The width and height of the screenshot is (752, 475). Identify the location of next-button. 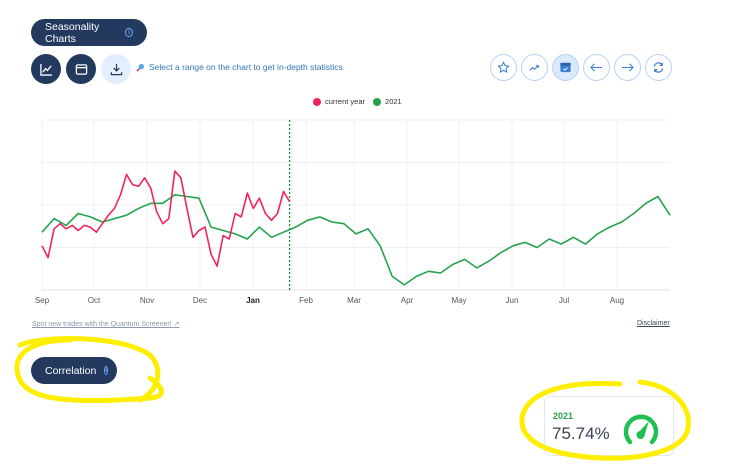
(627, 67).